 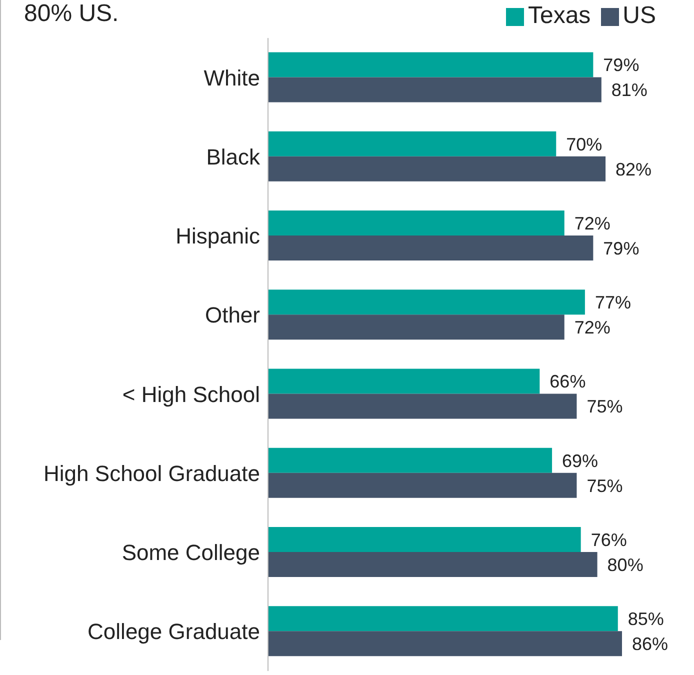 What do you see at coordinates (568, 382) in the screenshot?
I see `data-label: 66%` at bounding box center [568, 382].